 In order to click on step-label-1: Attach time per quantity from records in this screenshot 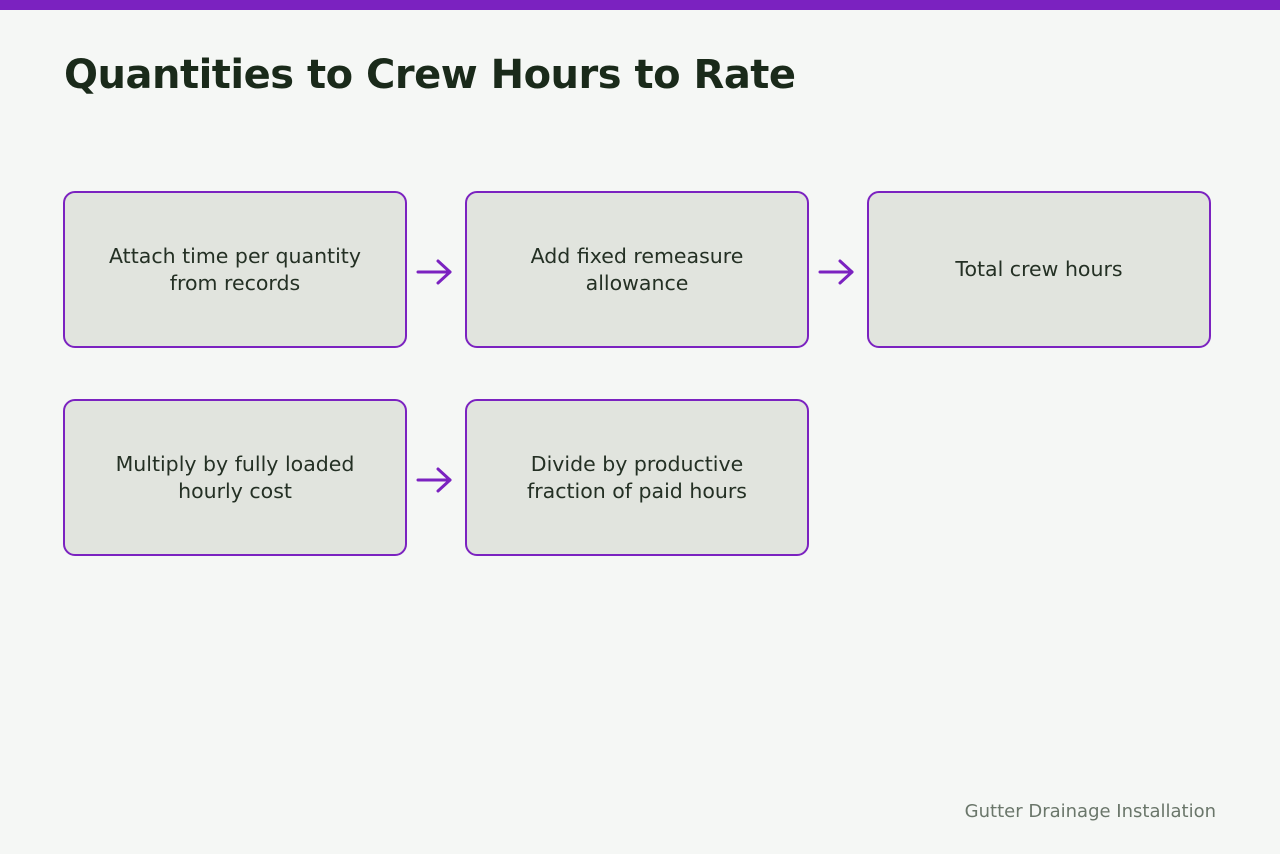, I will do `click(235, 269)`.